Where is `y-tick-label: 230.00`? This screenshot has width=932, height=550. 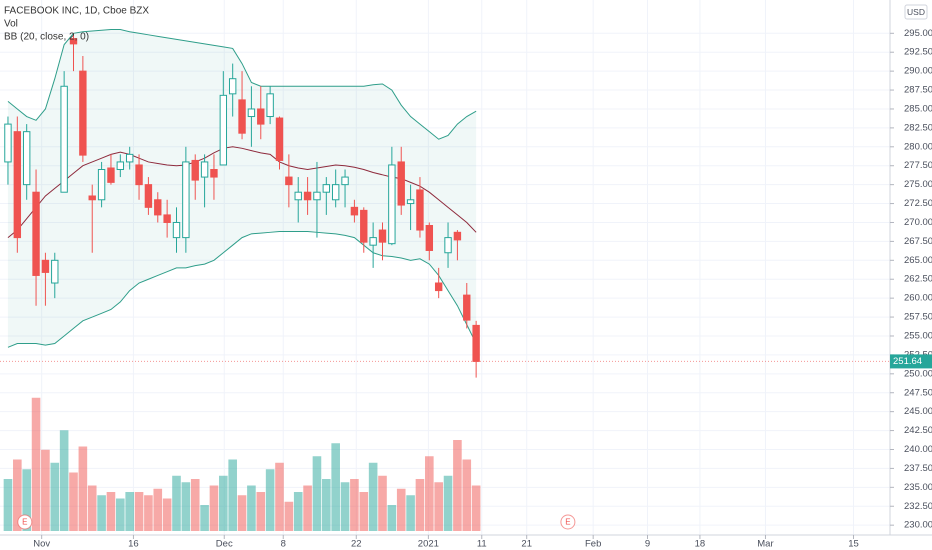
y-tick-label: 230.00 is located at coordinates (918, 525).